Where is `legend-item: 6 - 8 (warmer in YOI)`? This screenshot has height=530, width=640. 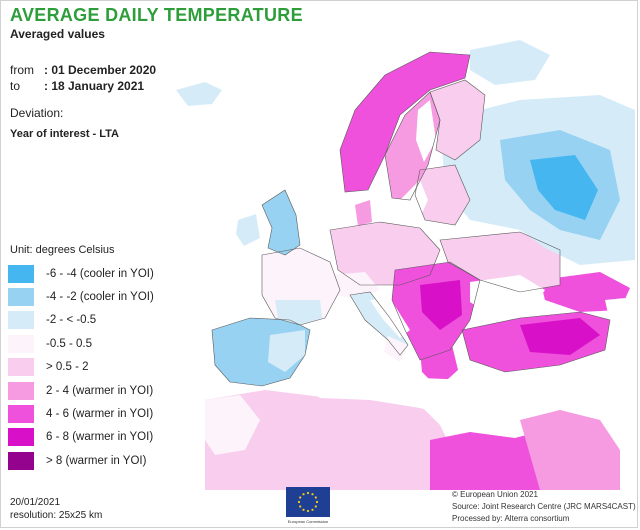
legend-item: 6 - 8 (warmer in YOI) is located at coordinates (81, 437).